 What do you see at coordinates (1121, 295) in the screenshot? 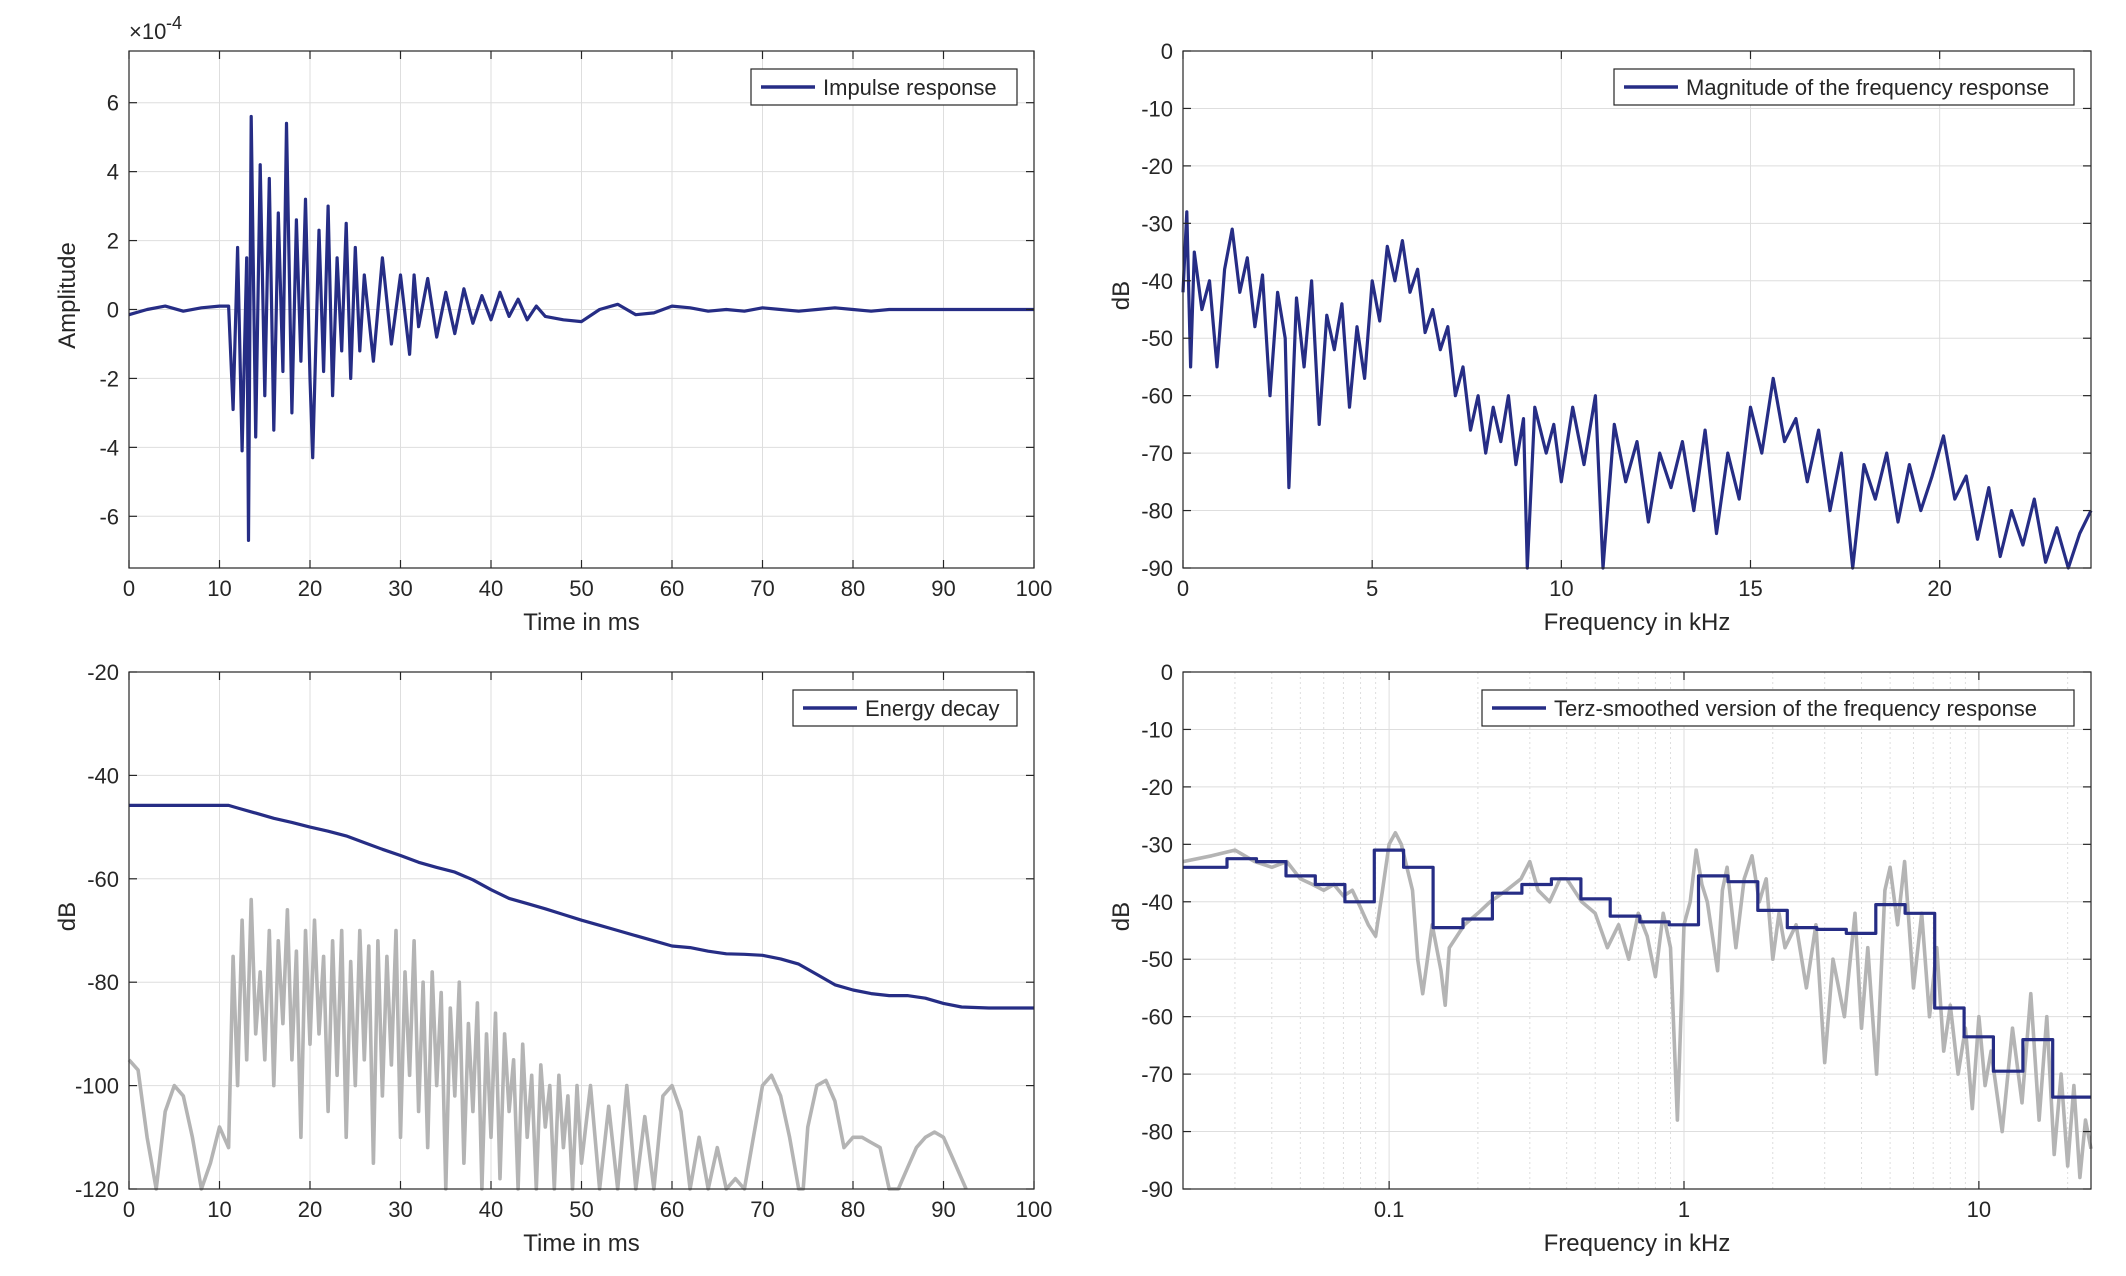
I see `magnitude-y-axis-label: dB` at bounding box center [1121, 295].